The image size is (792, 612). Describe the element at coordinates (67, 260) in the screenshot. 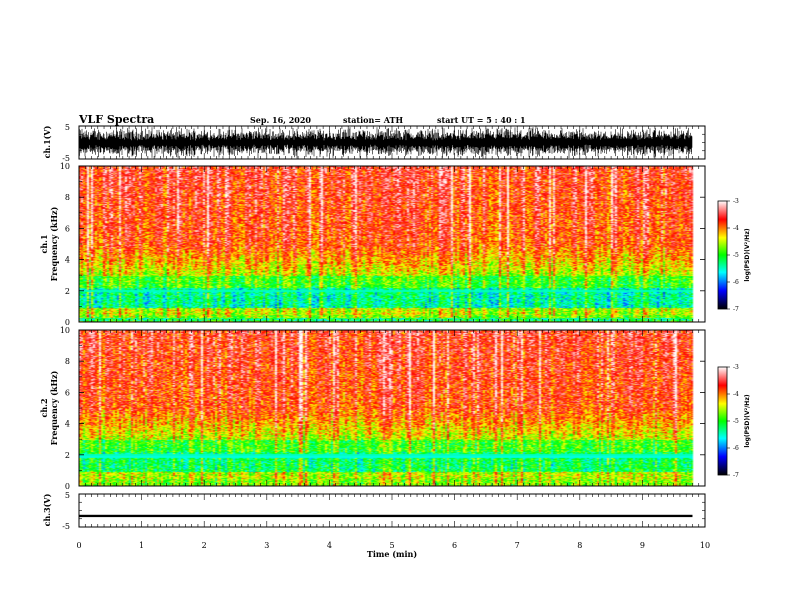

I see `ch1-spec-ytick-label: 4` at that location.